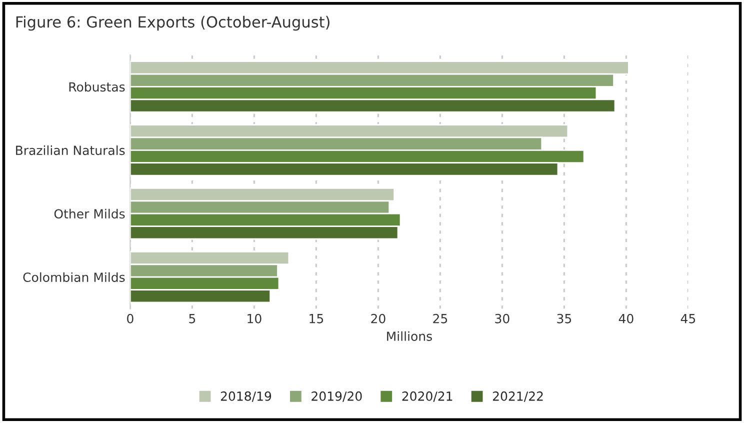 This screenshot has height=423, width=744. I want to click on x-tick-label: 10, so click(255, 319).